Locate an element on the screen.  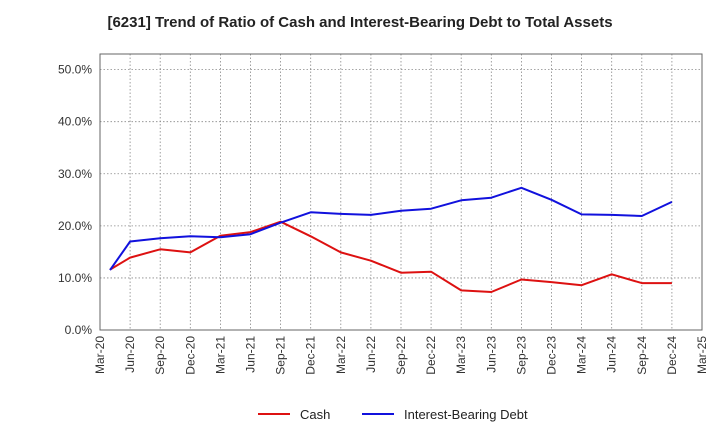
x-tick-label: Jun-20 is located at coordinates (130, 354).